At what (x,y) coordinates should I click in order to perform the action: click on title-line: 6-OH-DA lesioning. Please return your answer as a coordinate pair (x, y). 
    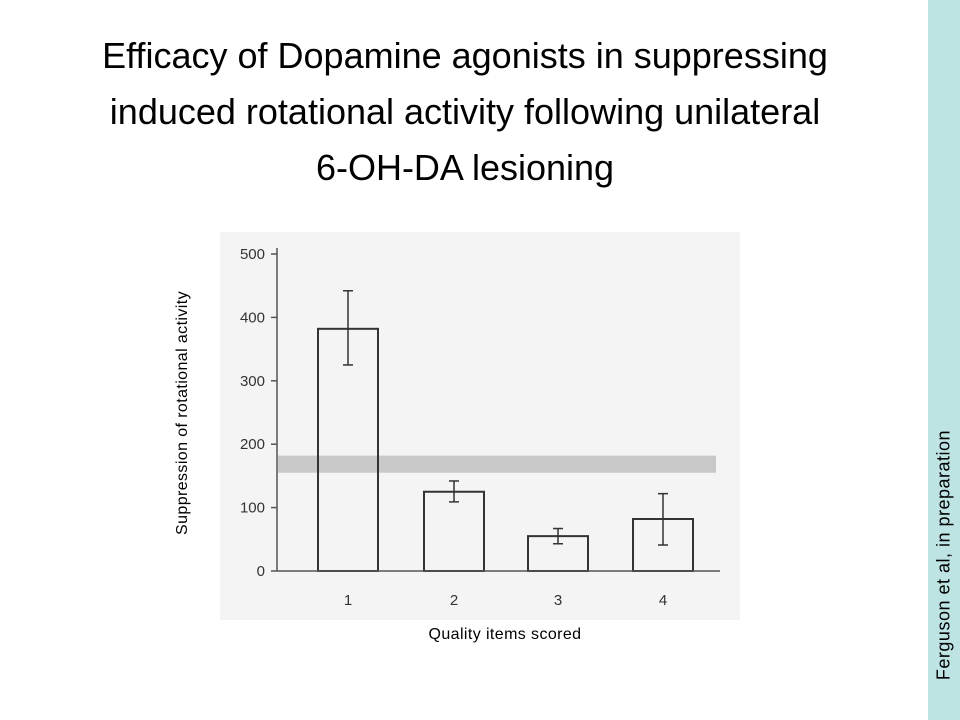
    Looking at the image, I should click on (465, 167).